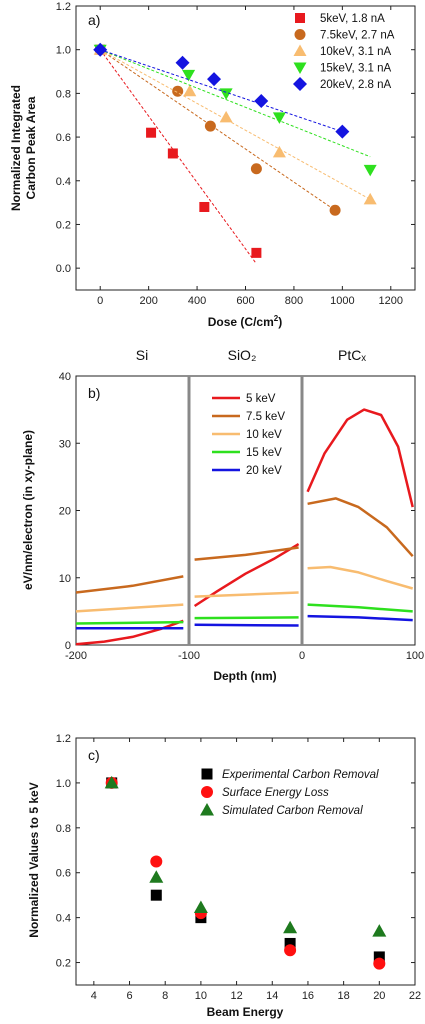  I want to click on region-label: PtCₓ, so click(352, 355).